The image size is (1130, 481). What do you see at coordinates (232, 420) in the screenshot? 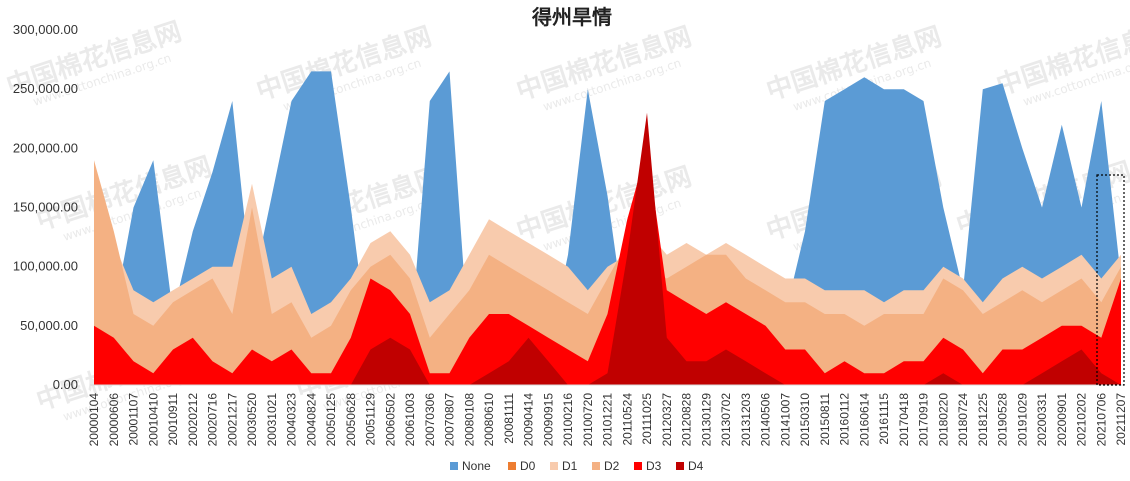
I see `x-tick-label: 20021217` at bounding box center [232, 420].